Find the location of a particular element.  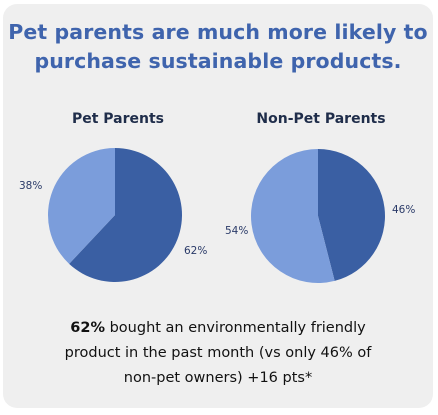

headline-line-1: Pet parents are much more likely to is located at coordinates (218, 32).